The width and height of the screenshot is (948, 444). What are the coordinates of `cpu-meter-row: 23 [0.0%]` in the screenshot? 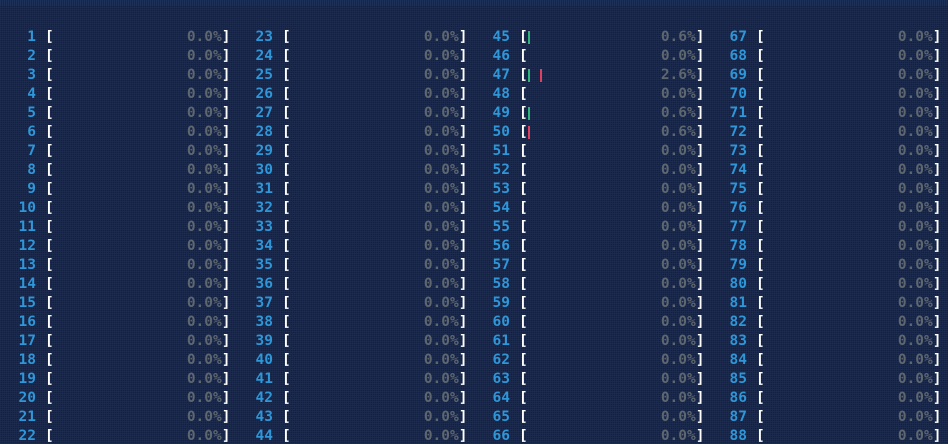 It's located at (355, 37).